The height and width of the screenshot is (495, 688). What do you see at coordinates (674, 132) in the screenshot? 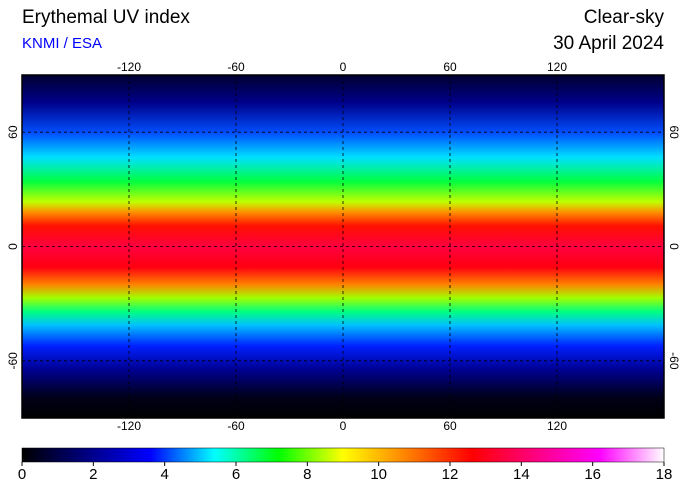
I see `y-tick-label-right: 60` at bounding box center [674, 132].